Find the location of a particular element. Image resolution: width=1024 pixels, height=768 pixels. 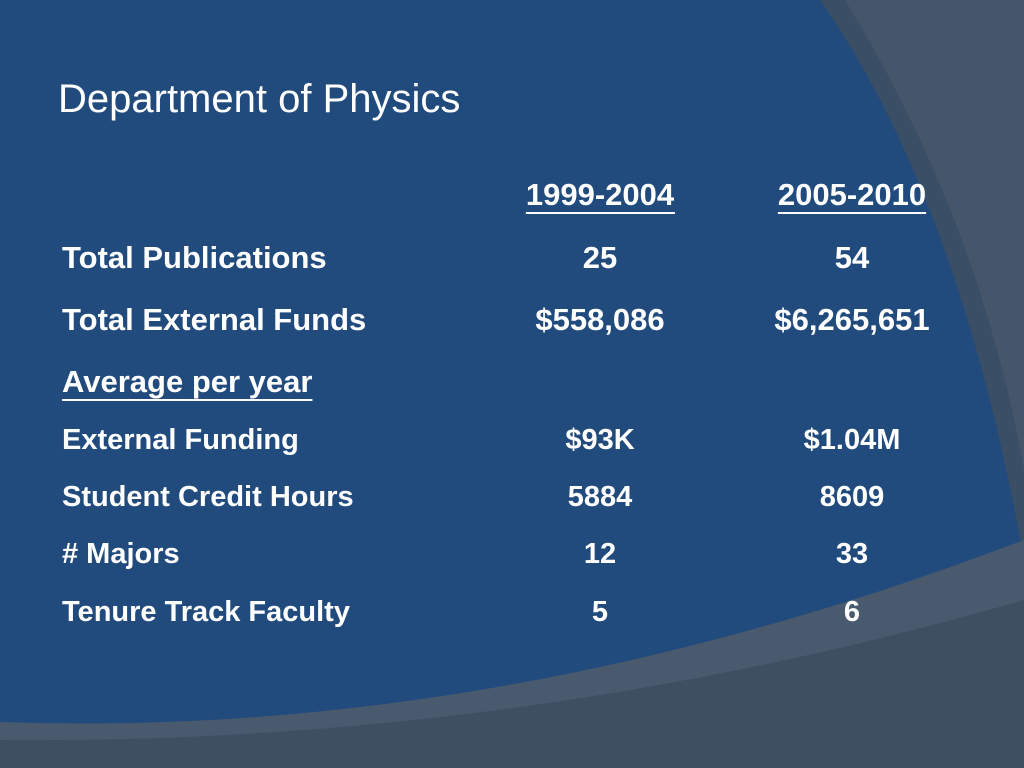

column-header: 1999-2004 is located at coordinates (600, 194).